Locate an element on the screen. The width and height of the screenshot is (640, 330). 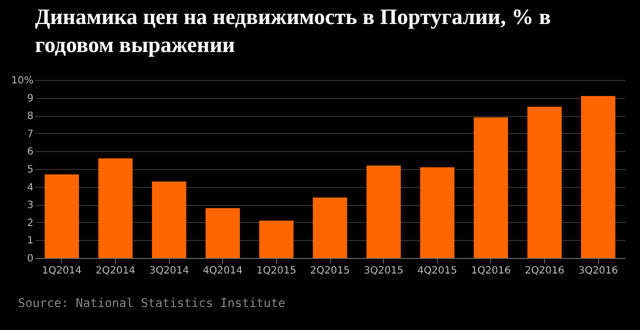
y-tick-label: 5 is located at coordinates (30, 170).